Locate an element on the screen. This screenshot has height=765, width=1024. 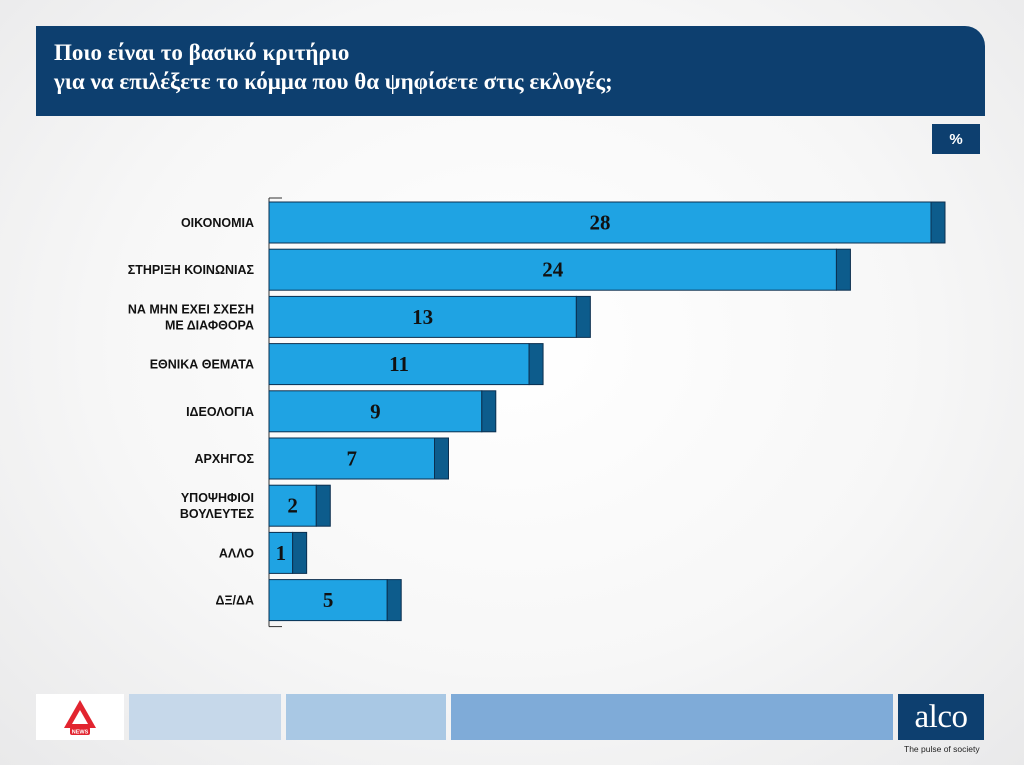
bar-group: 13 ΝΑ ΜΗΝ ΕΧΕΙ ΣΧΕΣΗ ΜΕ ΔΙΑΦΘΟΡΑ is located at coordinates (359, 316).